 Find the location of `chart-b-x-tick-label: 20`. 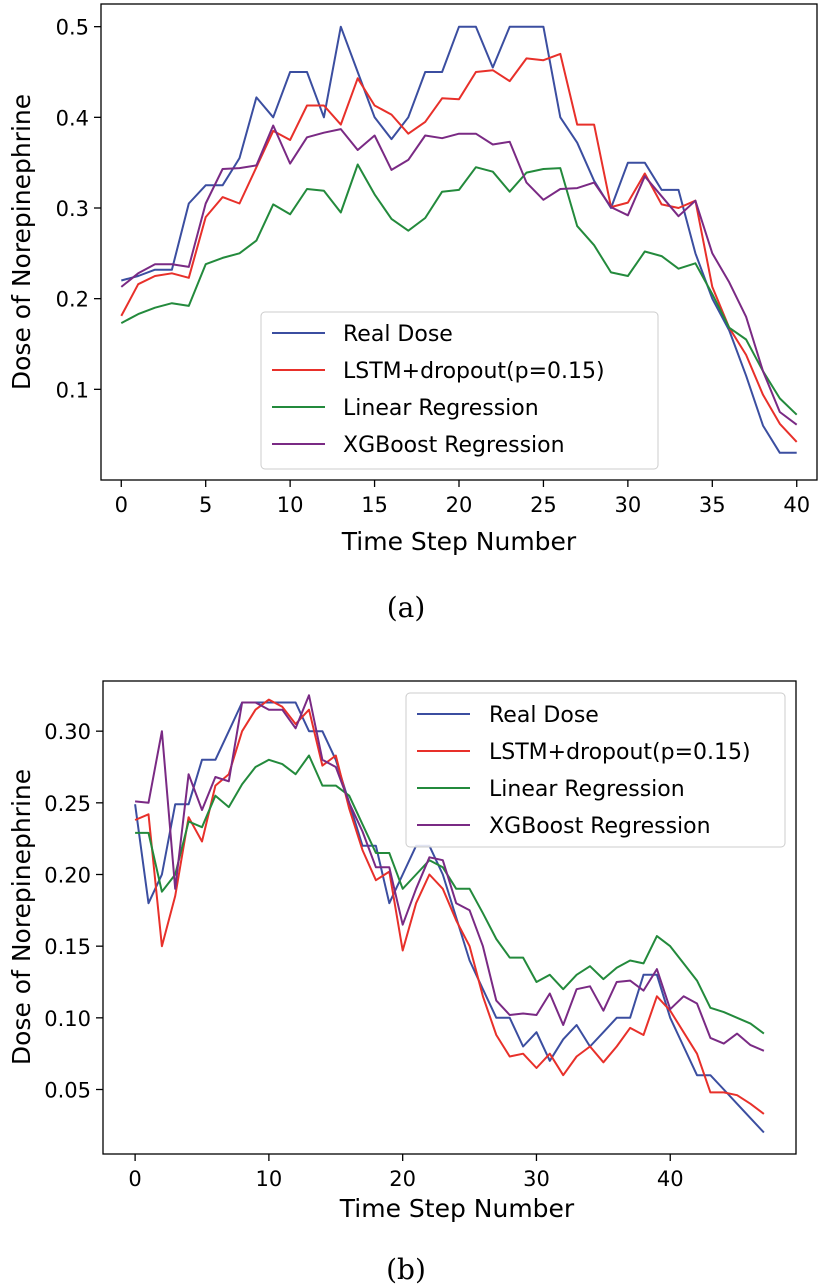

chart-b-x-tick-label: 20 is located at coordinates (402, 1179).